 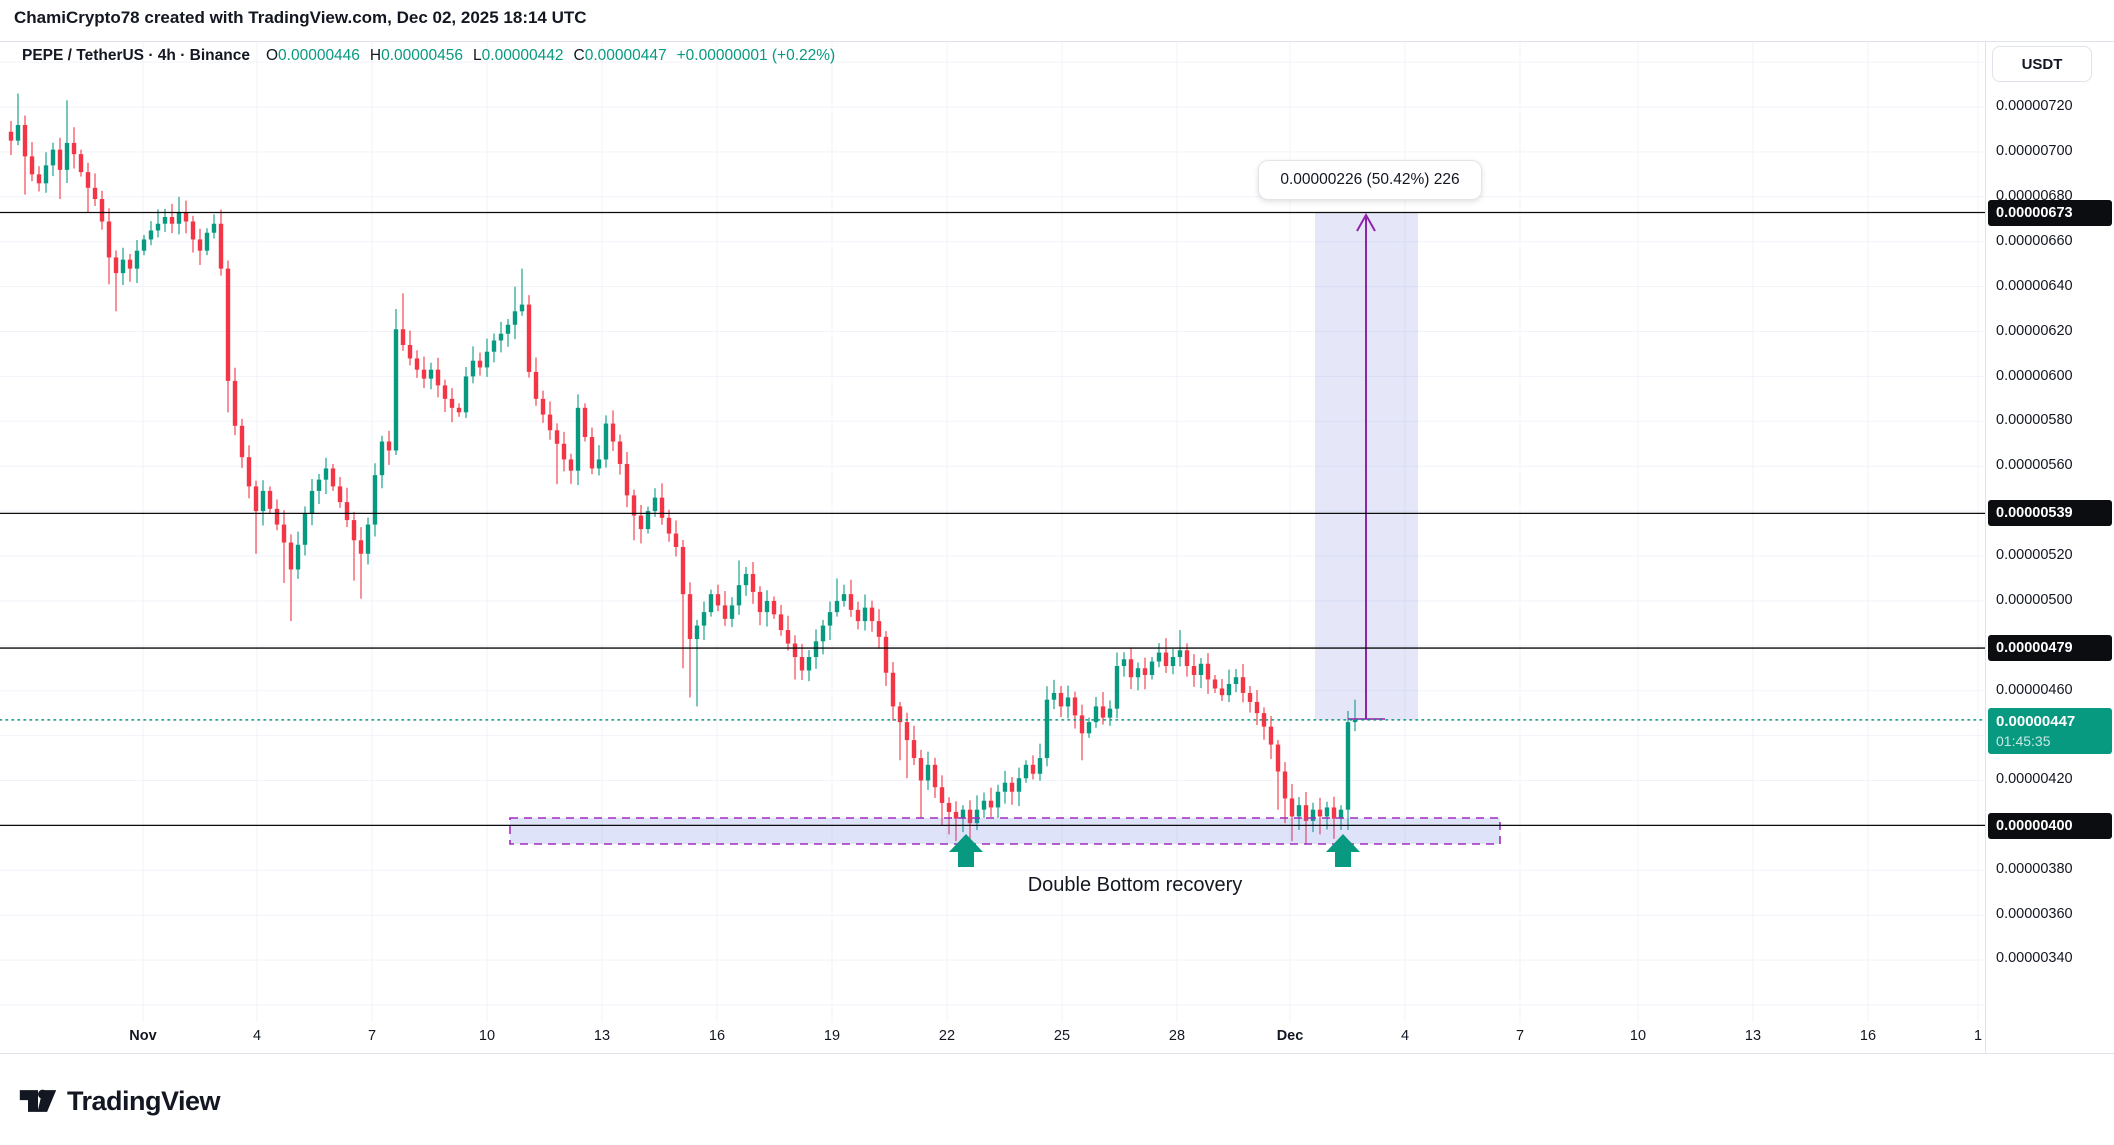 What do you see at coordinates (2034, 376) in the screenshot?
I see `price-tick-label: 0.00000600` at bounding box center [2034, 376].